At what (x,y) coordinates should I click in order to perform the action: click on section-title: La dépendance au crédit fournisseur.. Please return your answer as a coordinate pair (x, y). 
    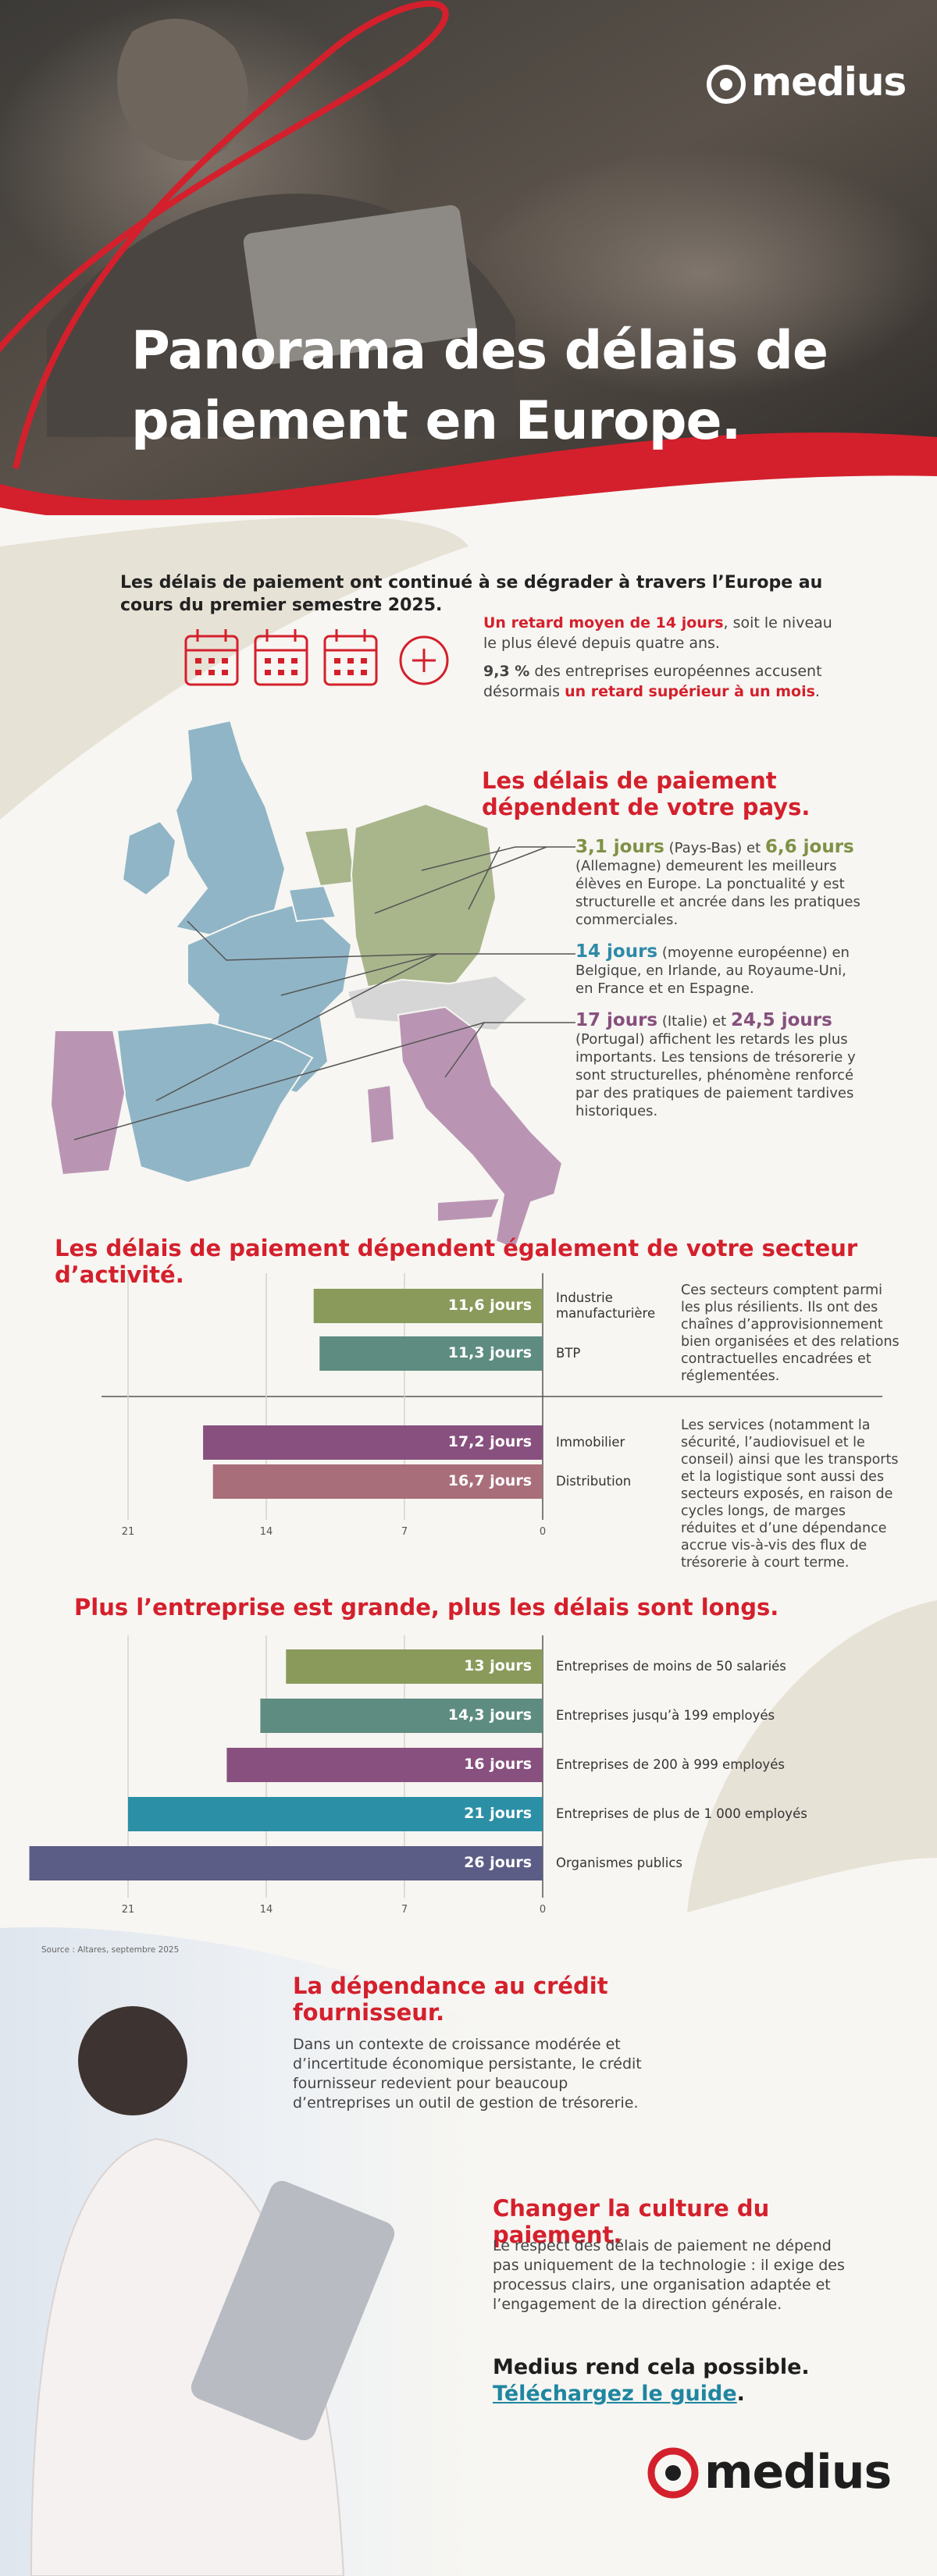
    Looking at the image, I should click on (450, 1999).